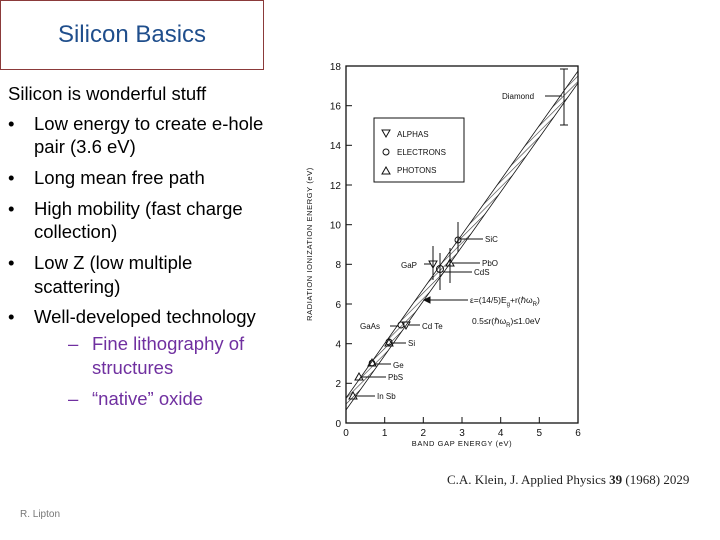 Image resolution: width=720 pixels, height=540 pixels. Describe the element at coordinates (151, 355) in the screenshot. I see `sub-bullet-item: Fine lithography of structures` at that location.